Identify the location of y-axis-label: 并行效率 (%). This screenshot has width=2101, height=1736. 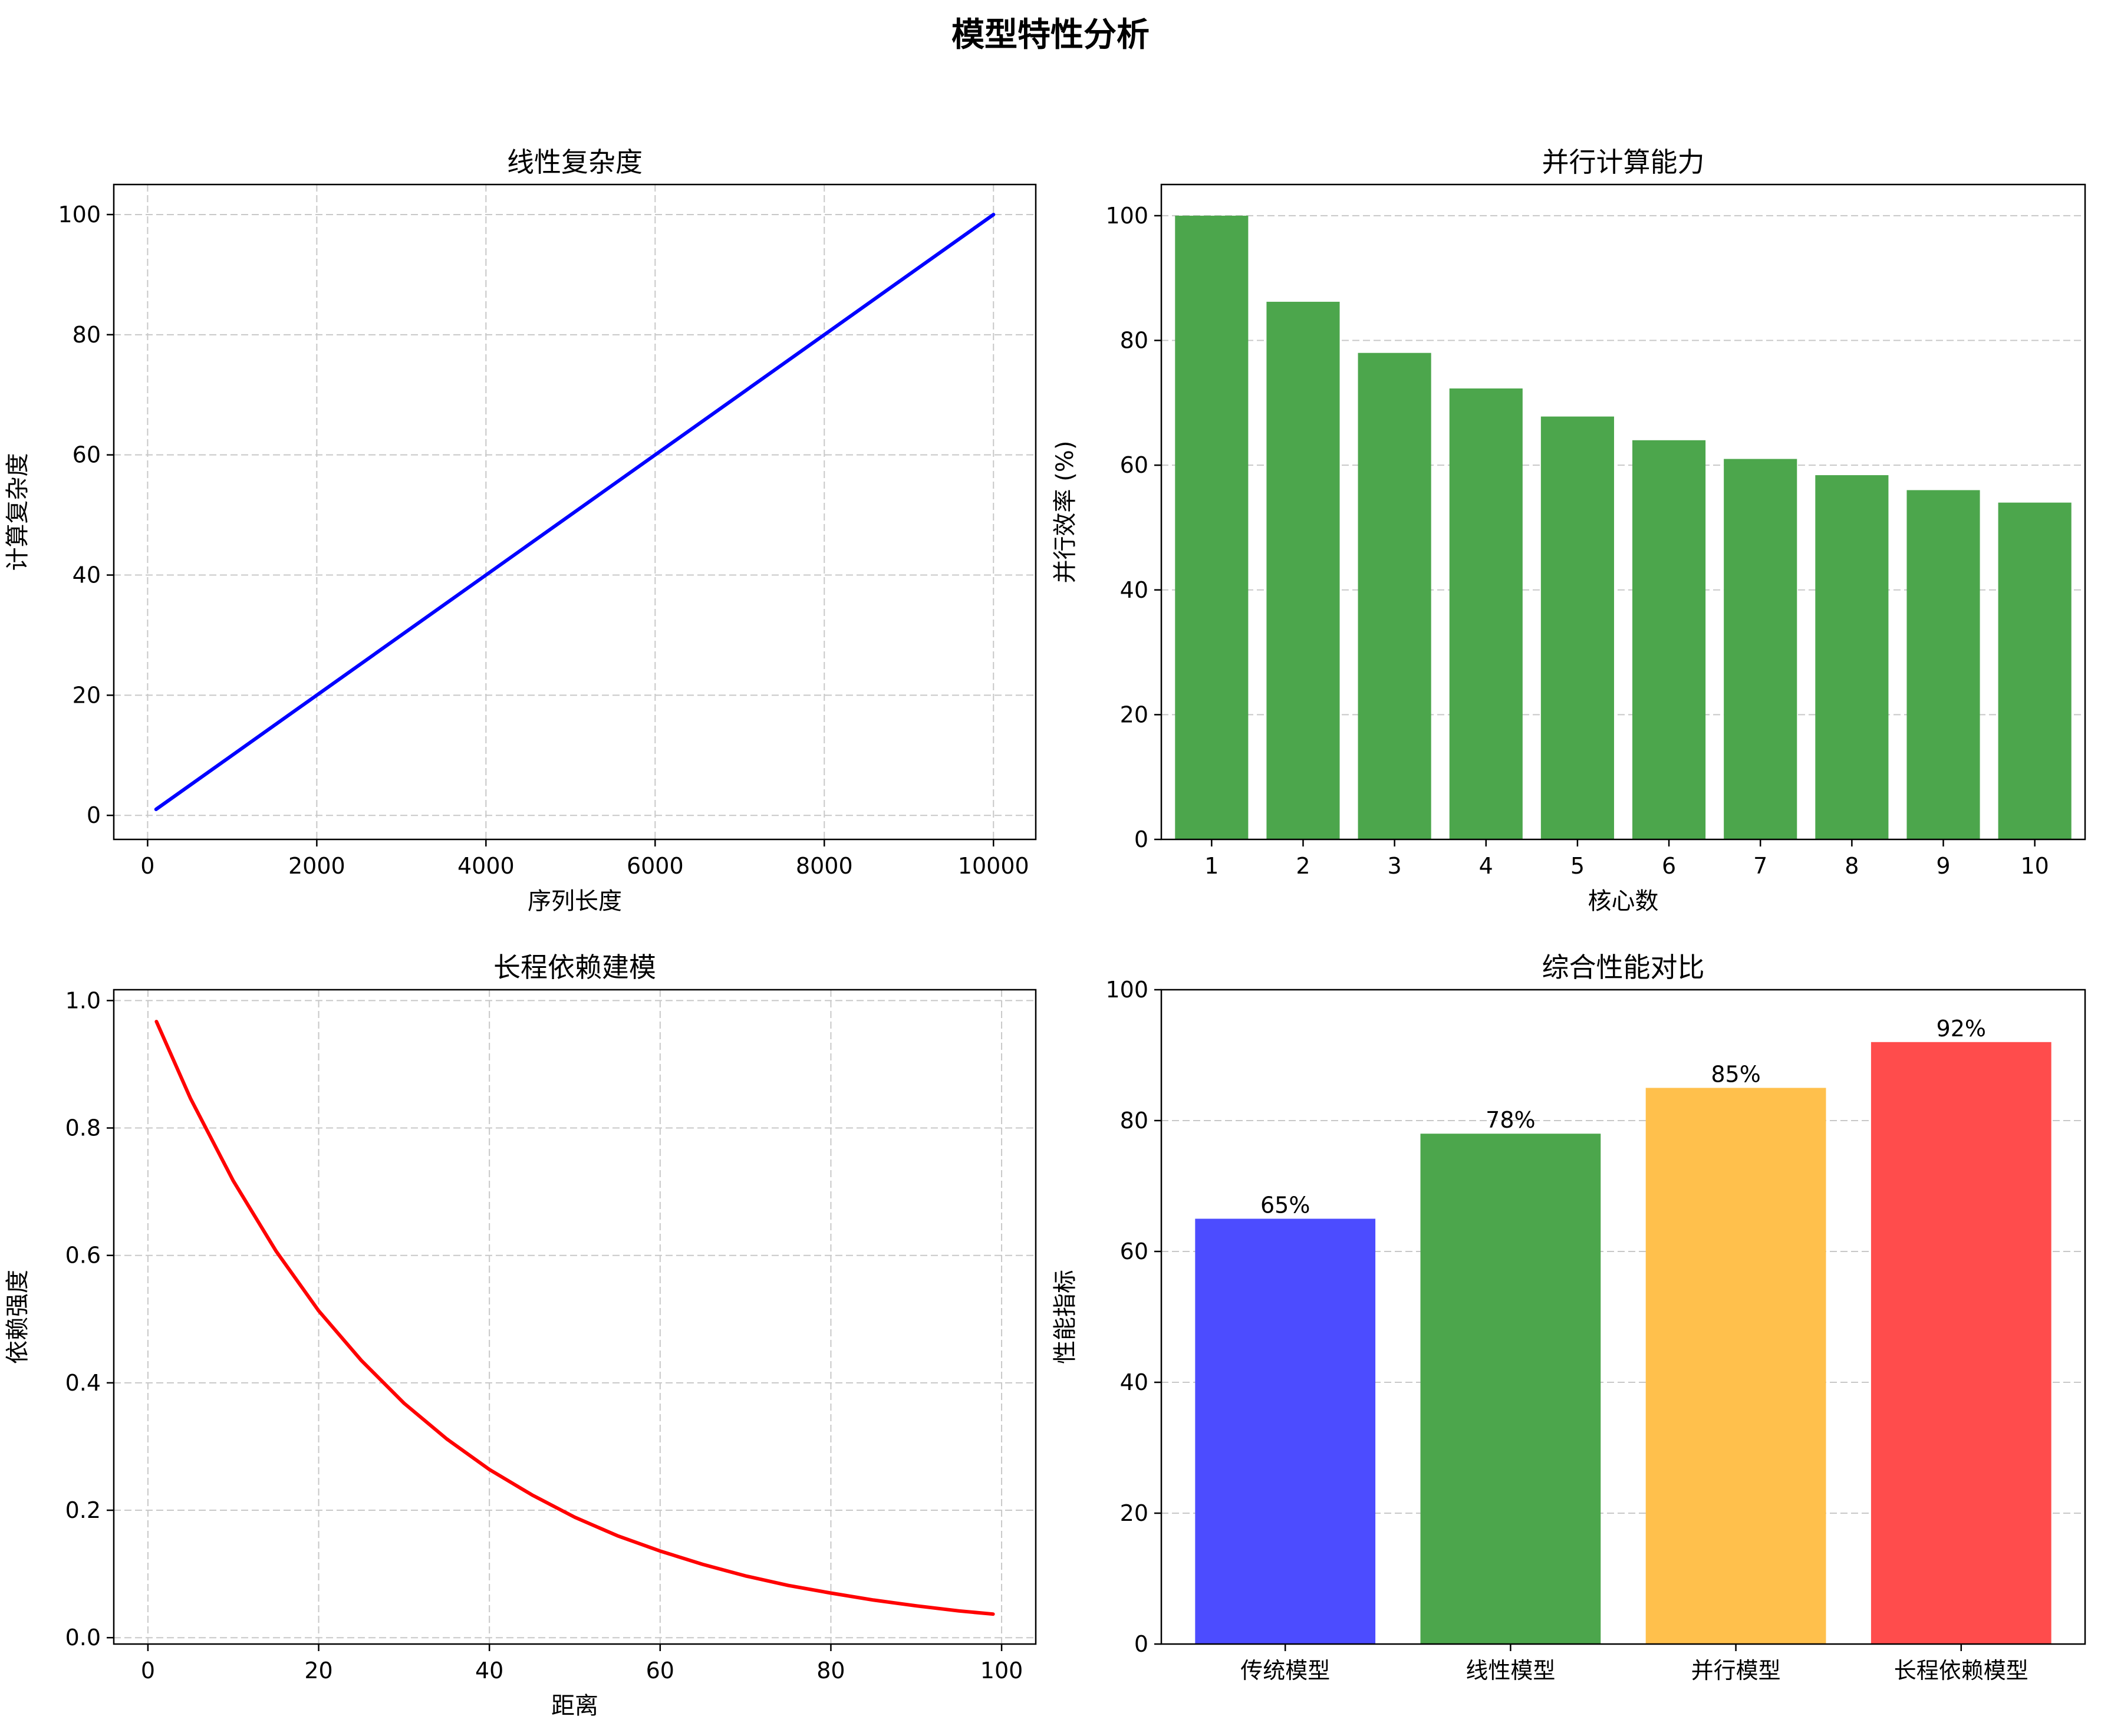
(1065, 512).